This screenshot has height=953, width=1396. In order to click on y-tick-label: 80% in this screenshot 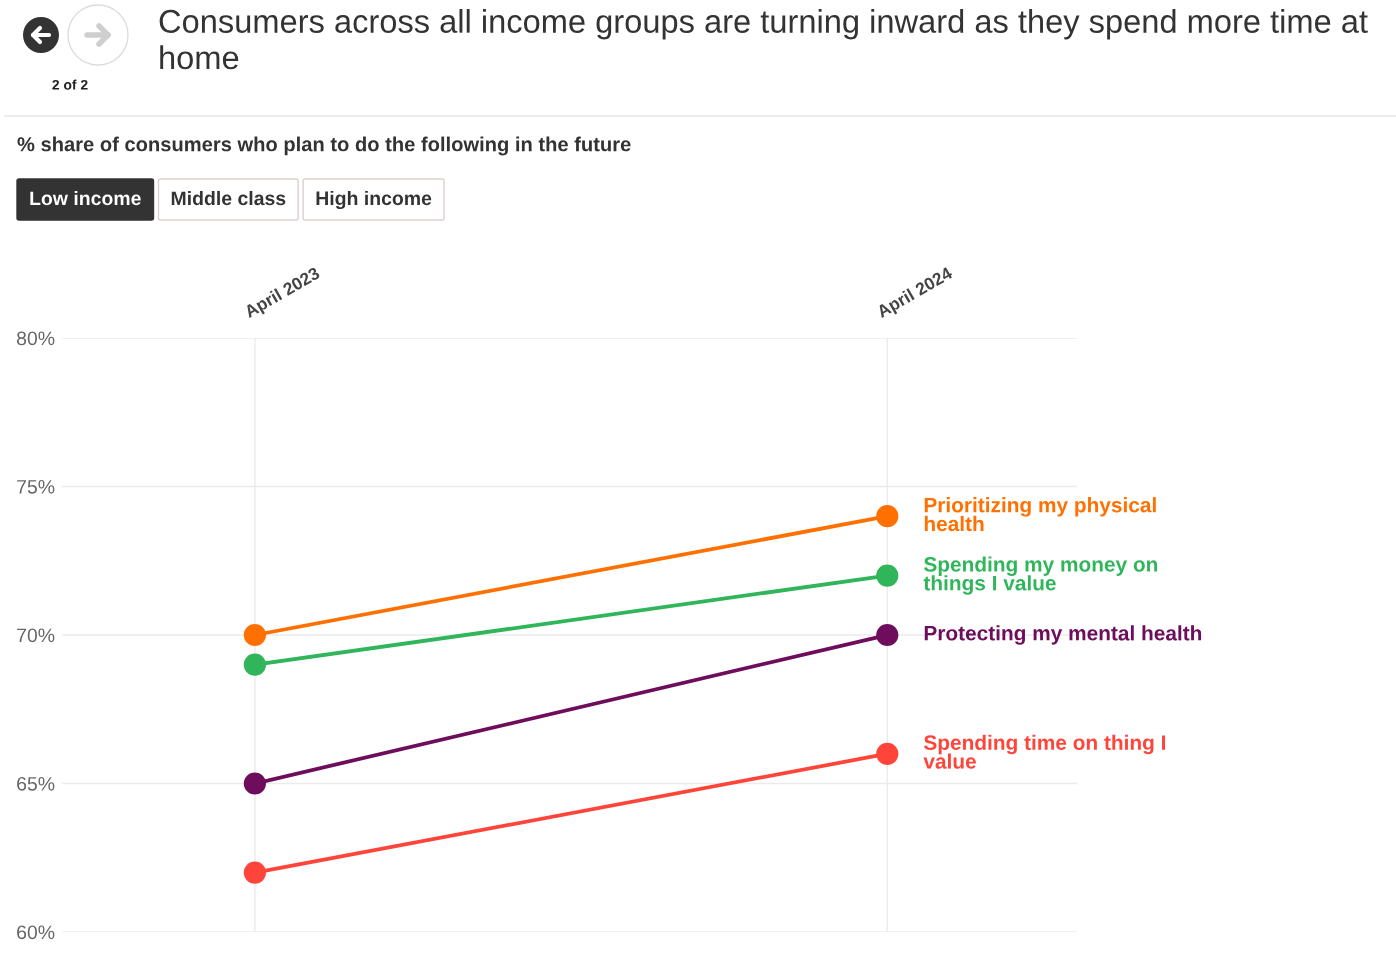, I will do `click(35, 338)`.